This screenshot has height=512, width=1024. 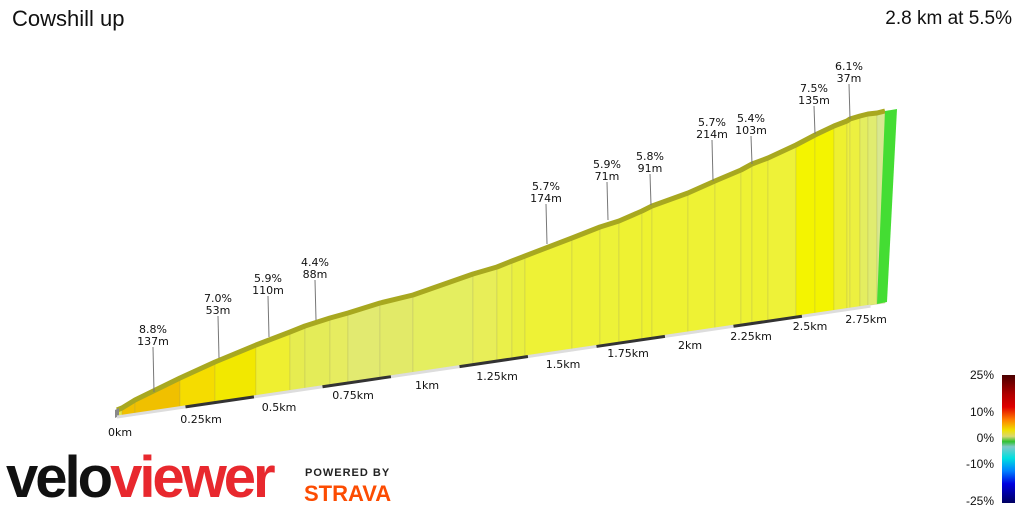 I want to click on x-tick-label: 0.5km, so click(x=279, y=407).